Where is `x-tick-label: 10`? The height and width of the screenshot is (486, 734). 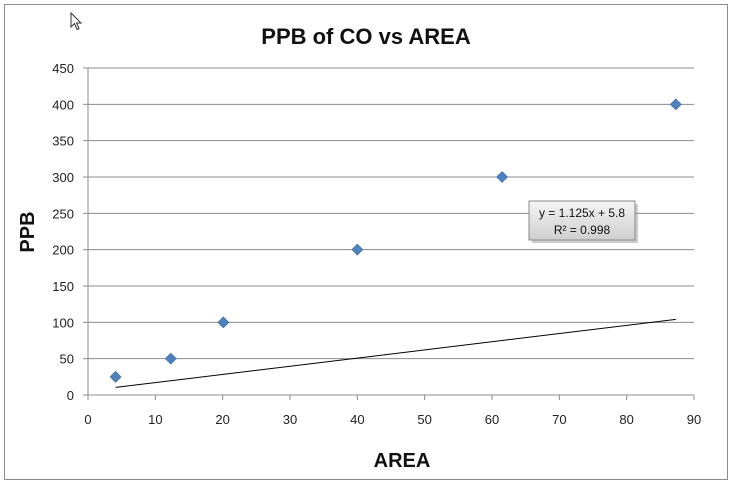
x-tick-label: 10 is located at coordinates (155, 419).